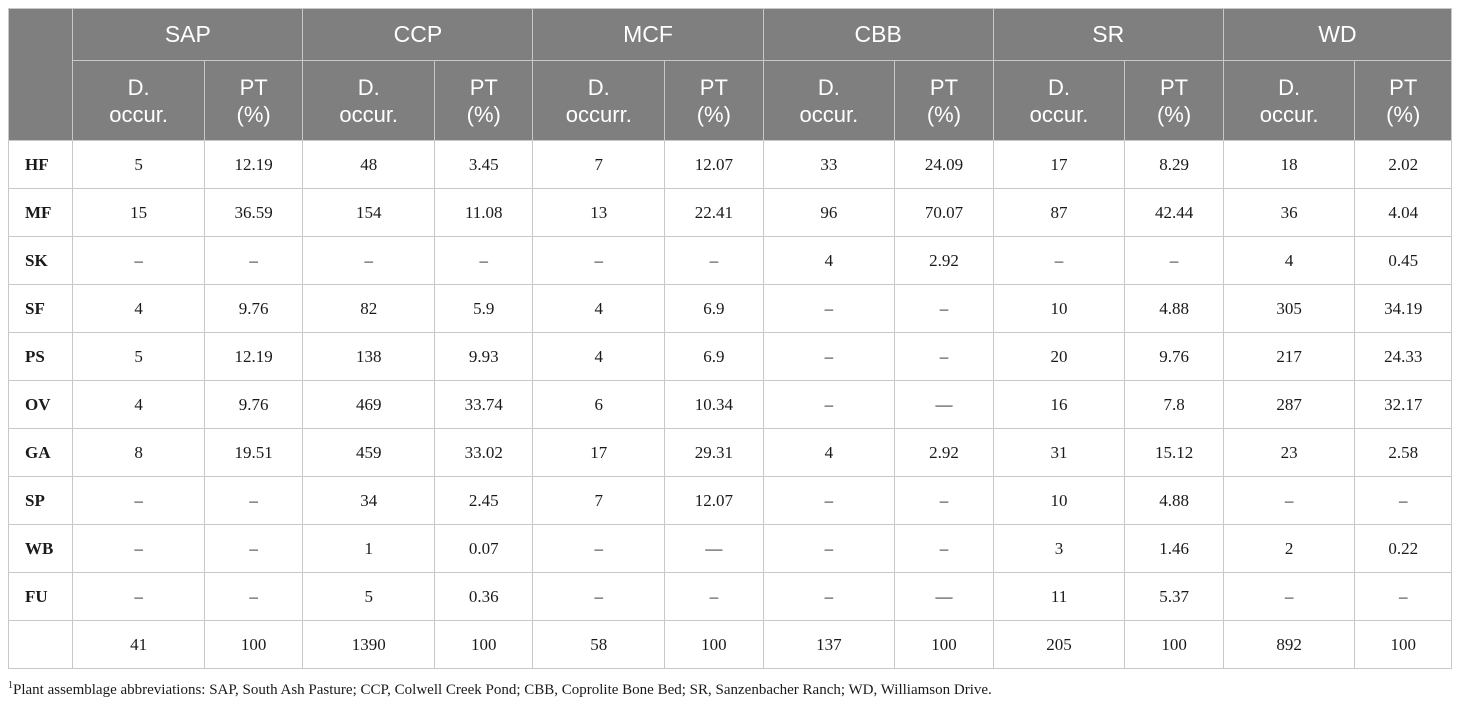 This screenshot has height=709, width=1460. Describe the element at coordinates (648, 34) in the screenshot. I see `site-header: MCF` at that location.